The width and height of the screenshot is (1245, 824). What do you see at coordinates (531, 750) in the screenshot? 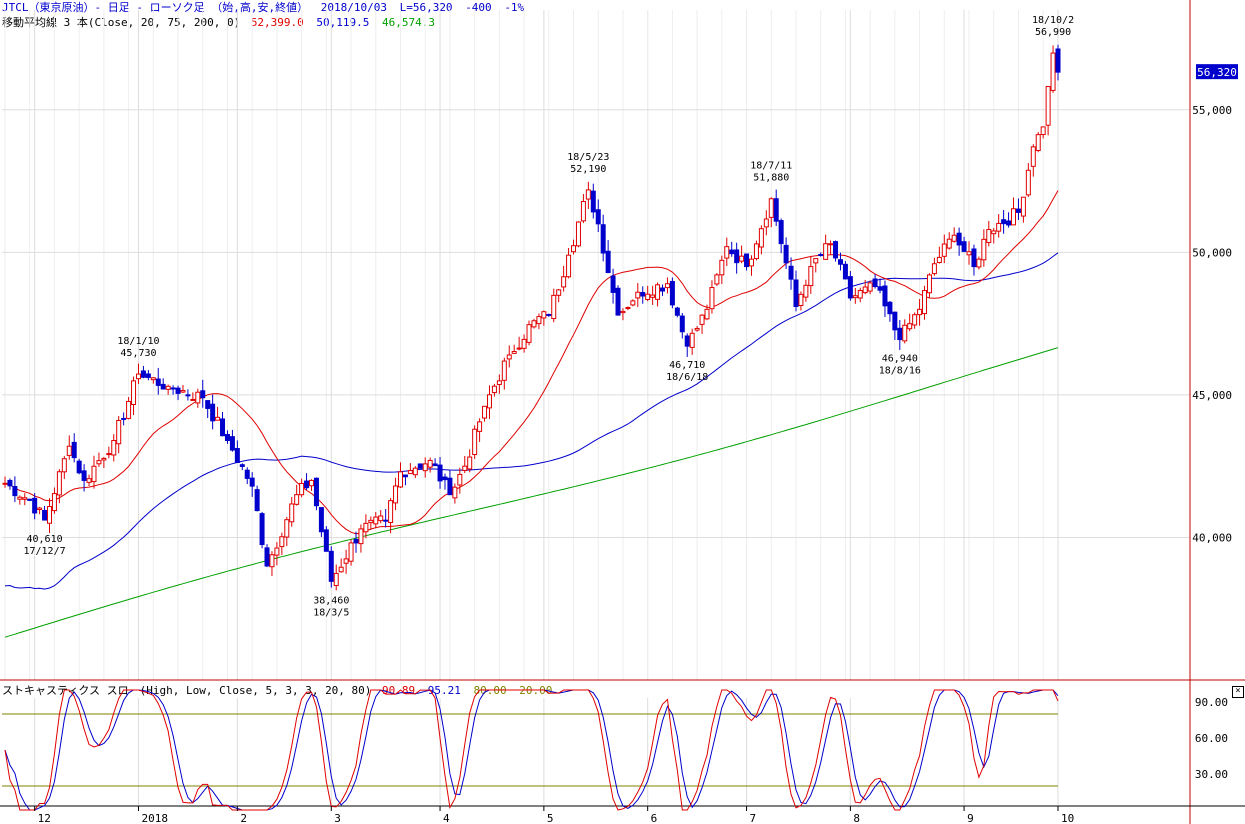
I see `stoch-d-line` at bounding box center [531, 750].